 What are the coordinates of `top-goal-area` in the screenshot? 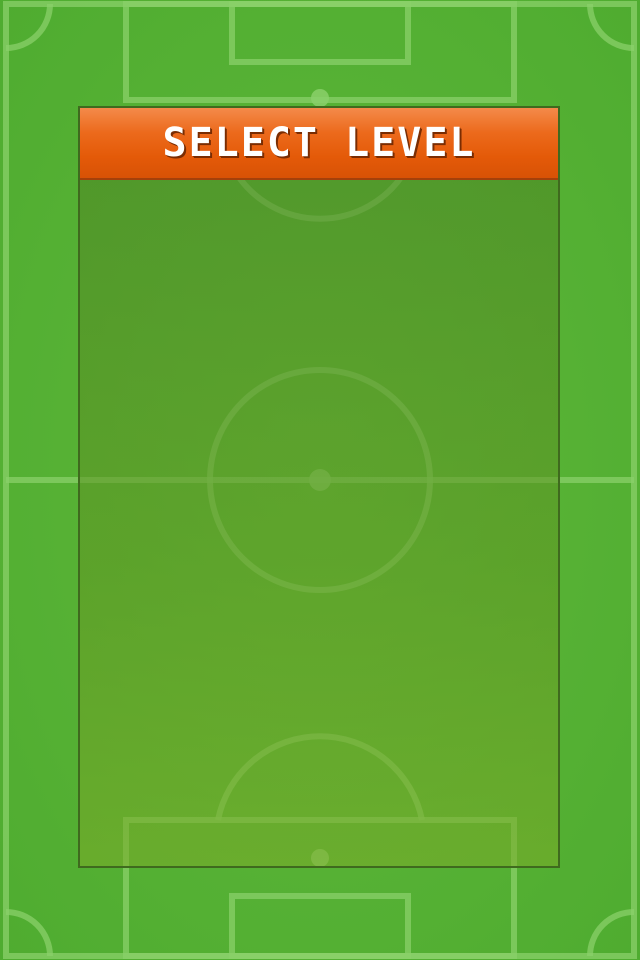 It's located at (320, 33).